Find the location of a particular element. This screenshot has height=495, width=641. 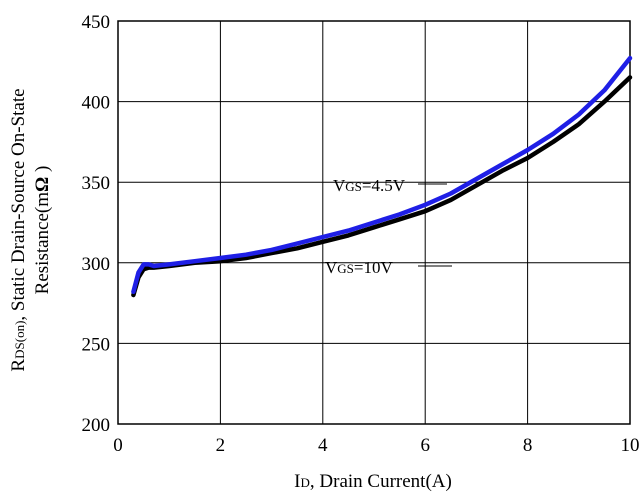

y-axis-title-line2-main: Resistance(m is located at coordinates (42, 243).